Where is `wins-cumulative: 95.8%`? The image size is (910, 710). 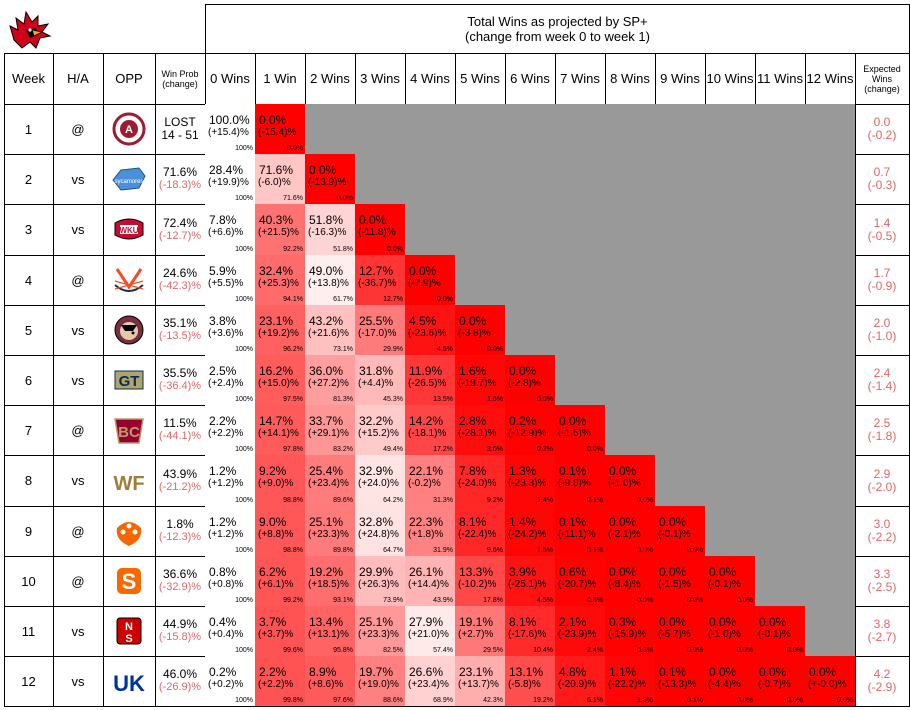
wins-cumulative: 95.8% is located at coordinates (343, 650).